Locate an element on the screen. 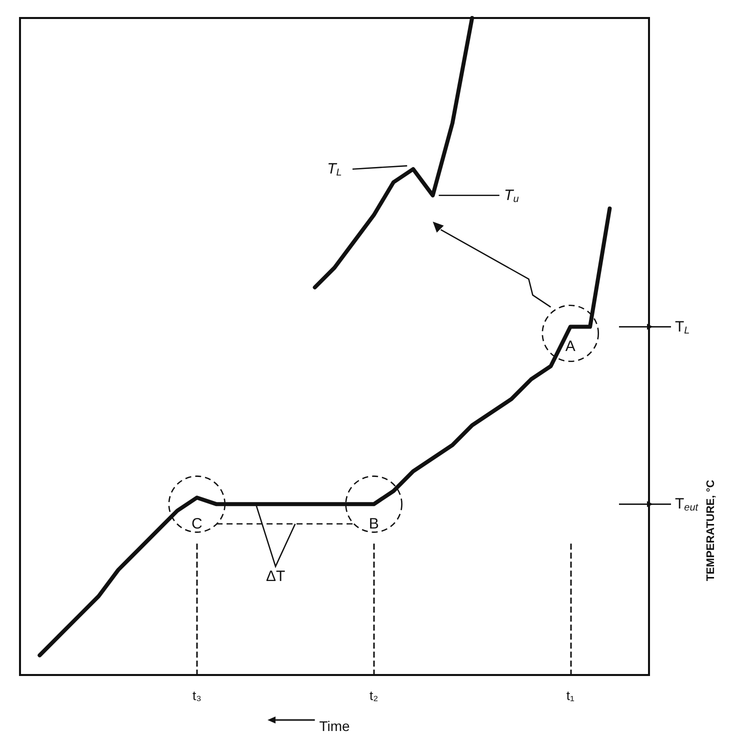 The width and height of the screenshot is (737, 746). annotation: B is located at coordinates (373, 523).